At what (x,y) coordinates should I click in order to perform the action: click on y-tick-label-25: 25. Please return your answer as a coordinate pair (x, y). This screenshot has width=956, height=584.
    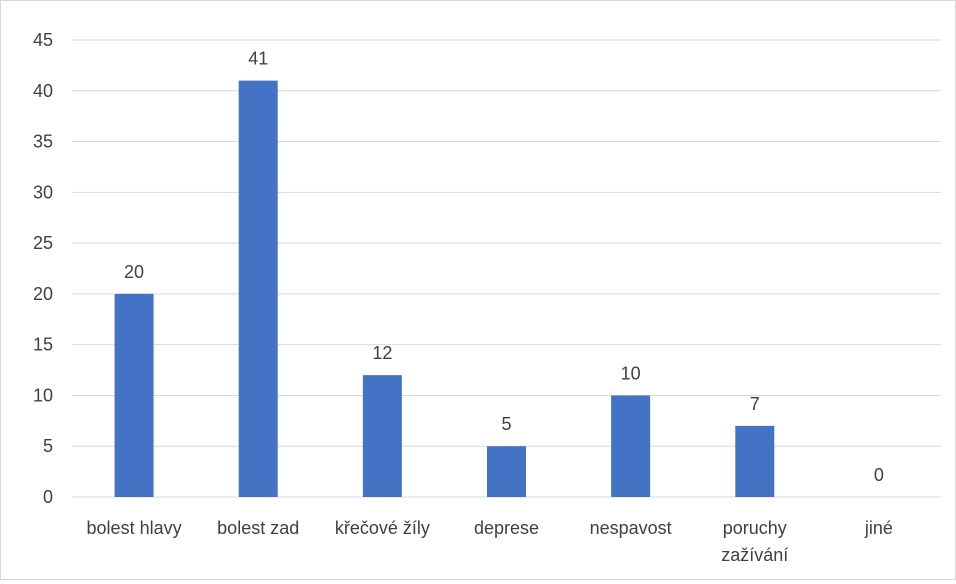
    Looking at the image, I should click on (43, 243).